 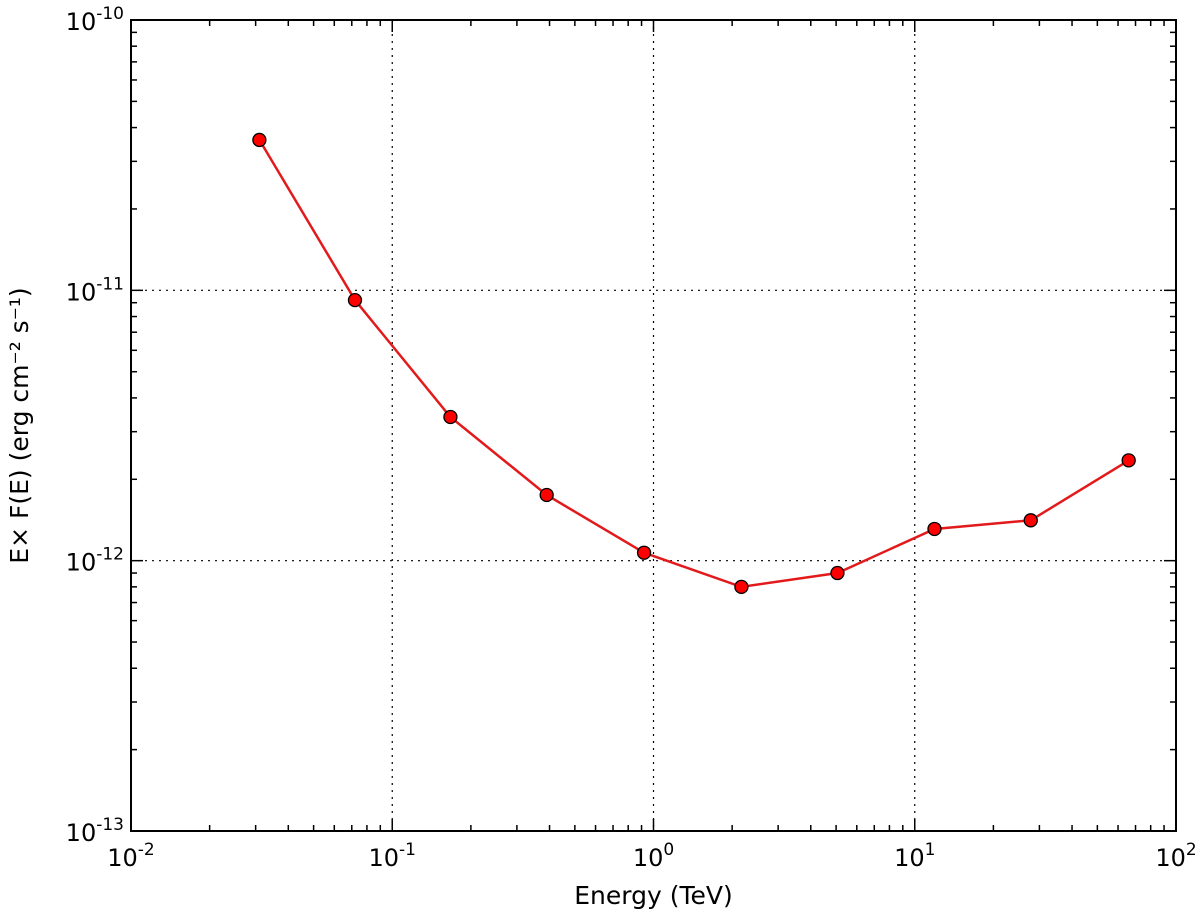 I want to click on y-tick-label: 10-11, so click(x=95, y=290).